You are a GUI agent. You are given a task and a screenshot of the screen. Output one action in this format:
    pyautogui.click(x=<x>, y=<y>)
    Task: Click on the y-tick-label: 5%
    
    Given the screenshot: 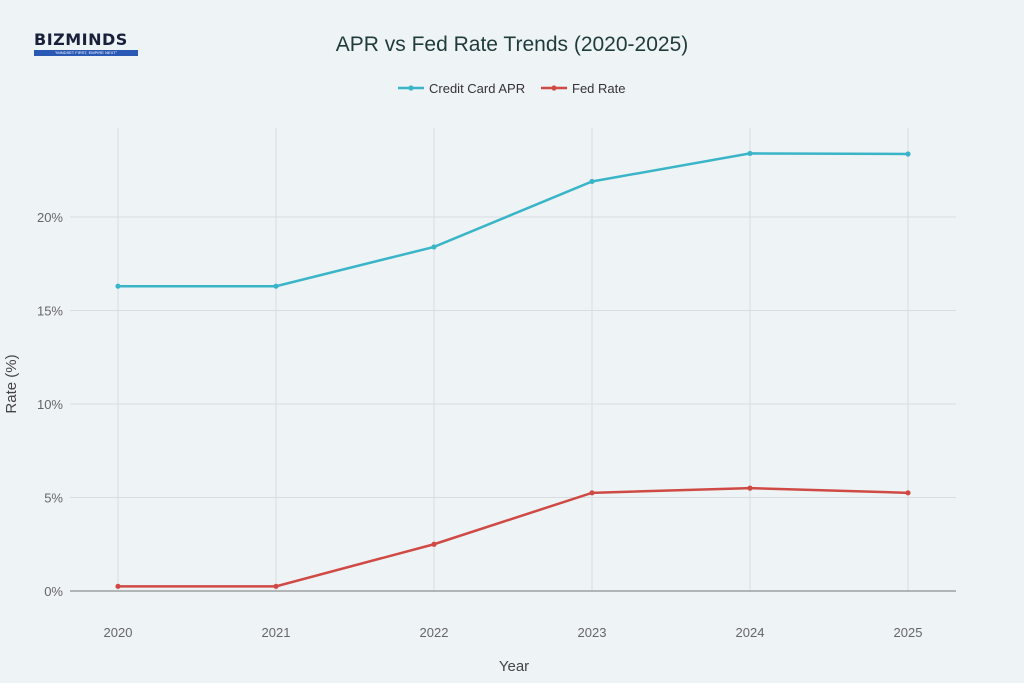 What is the action you would take?
    pyautogui.click(x=53, y=498)
    